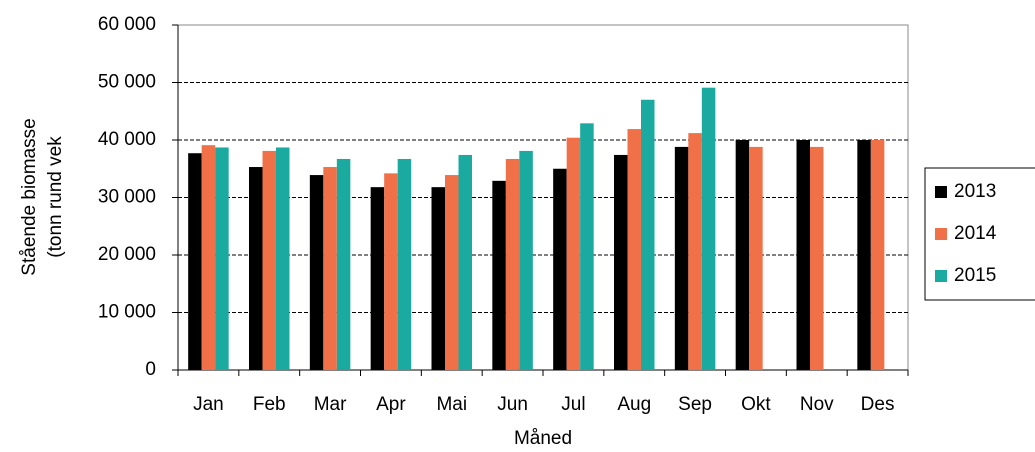 The width and height of the screenshot is (1035, 452). What do you see at coordinates (695, 404) in the screenshot?
I see `x-tick-label: Sep` at bounding box center [695, 404].